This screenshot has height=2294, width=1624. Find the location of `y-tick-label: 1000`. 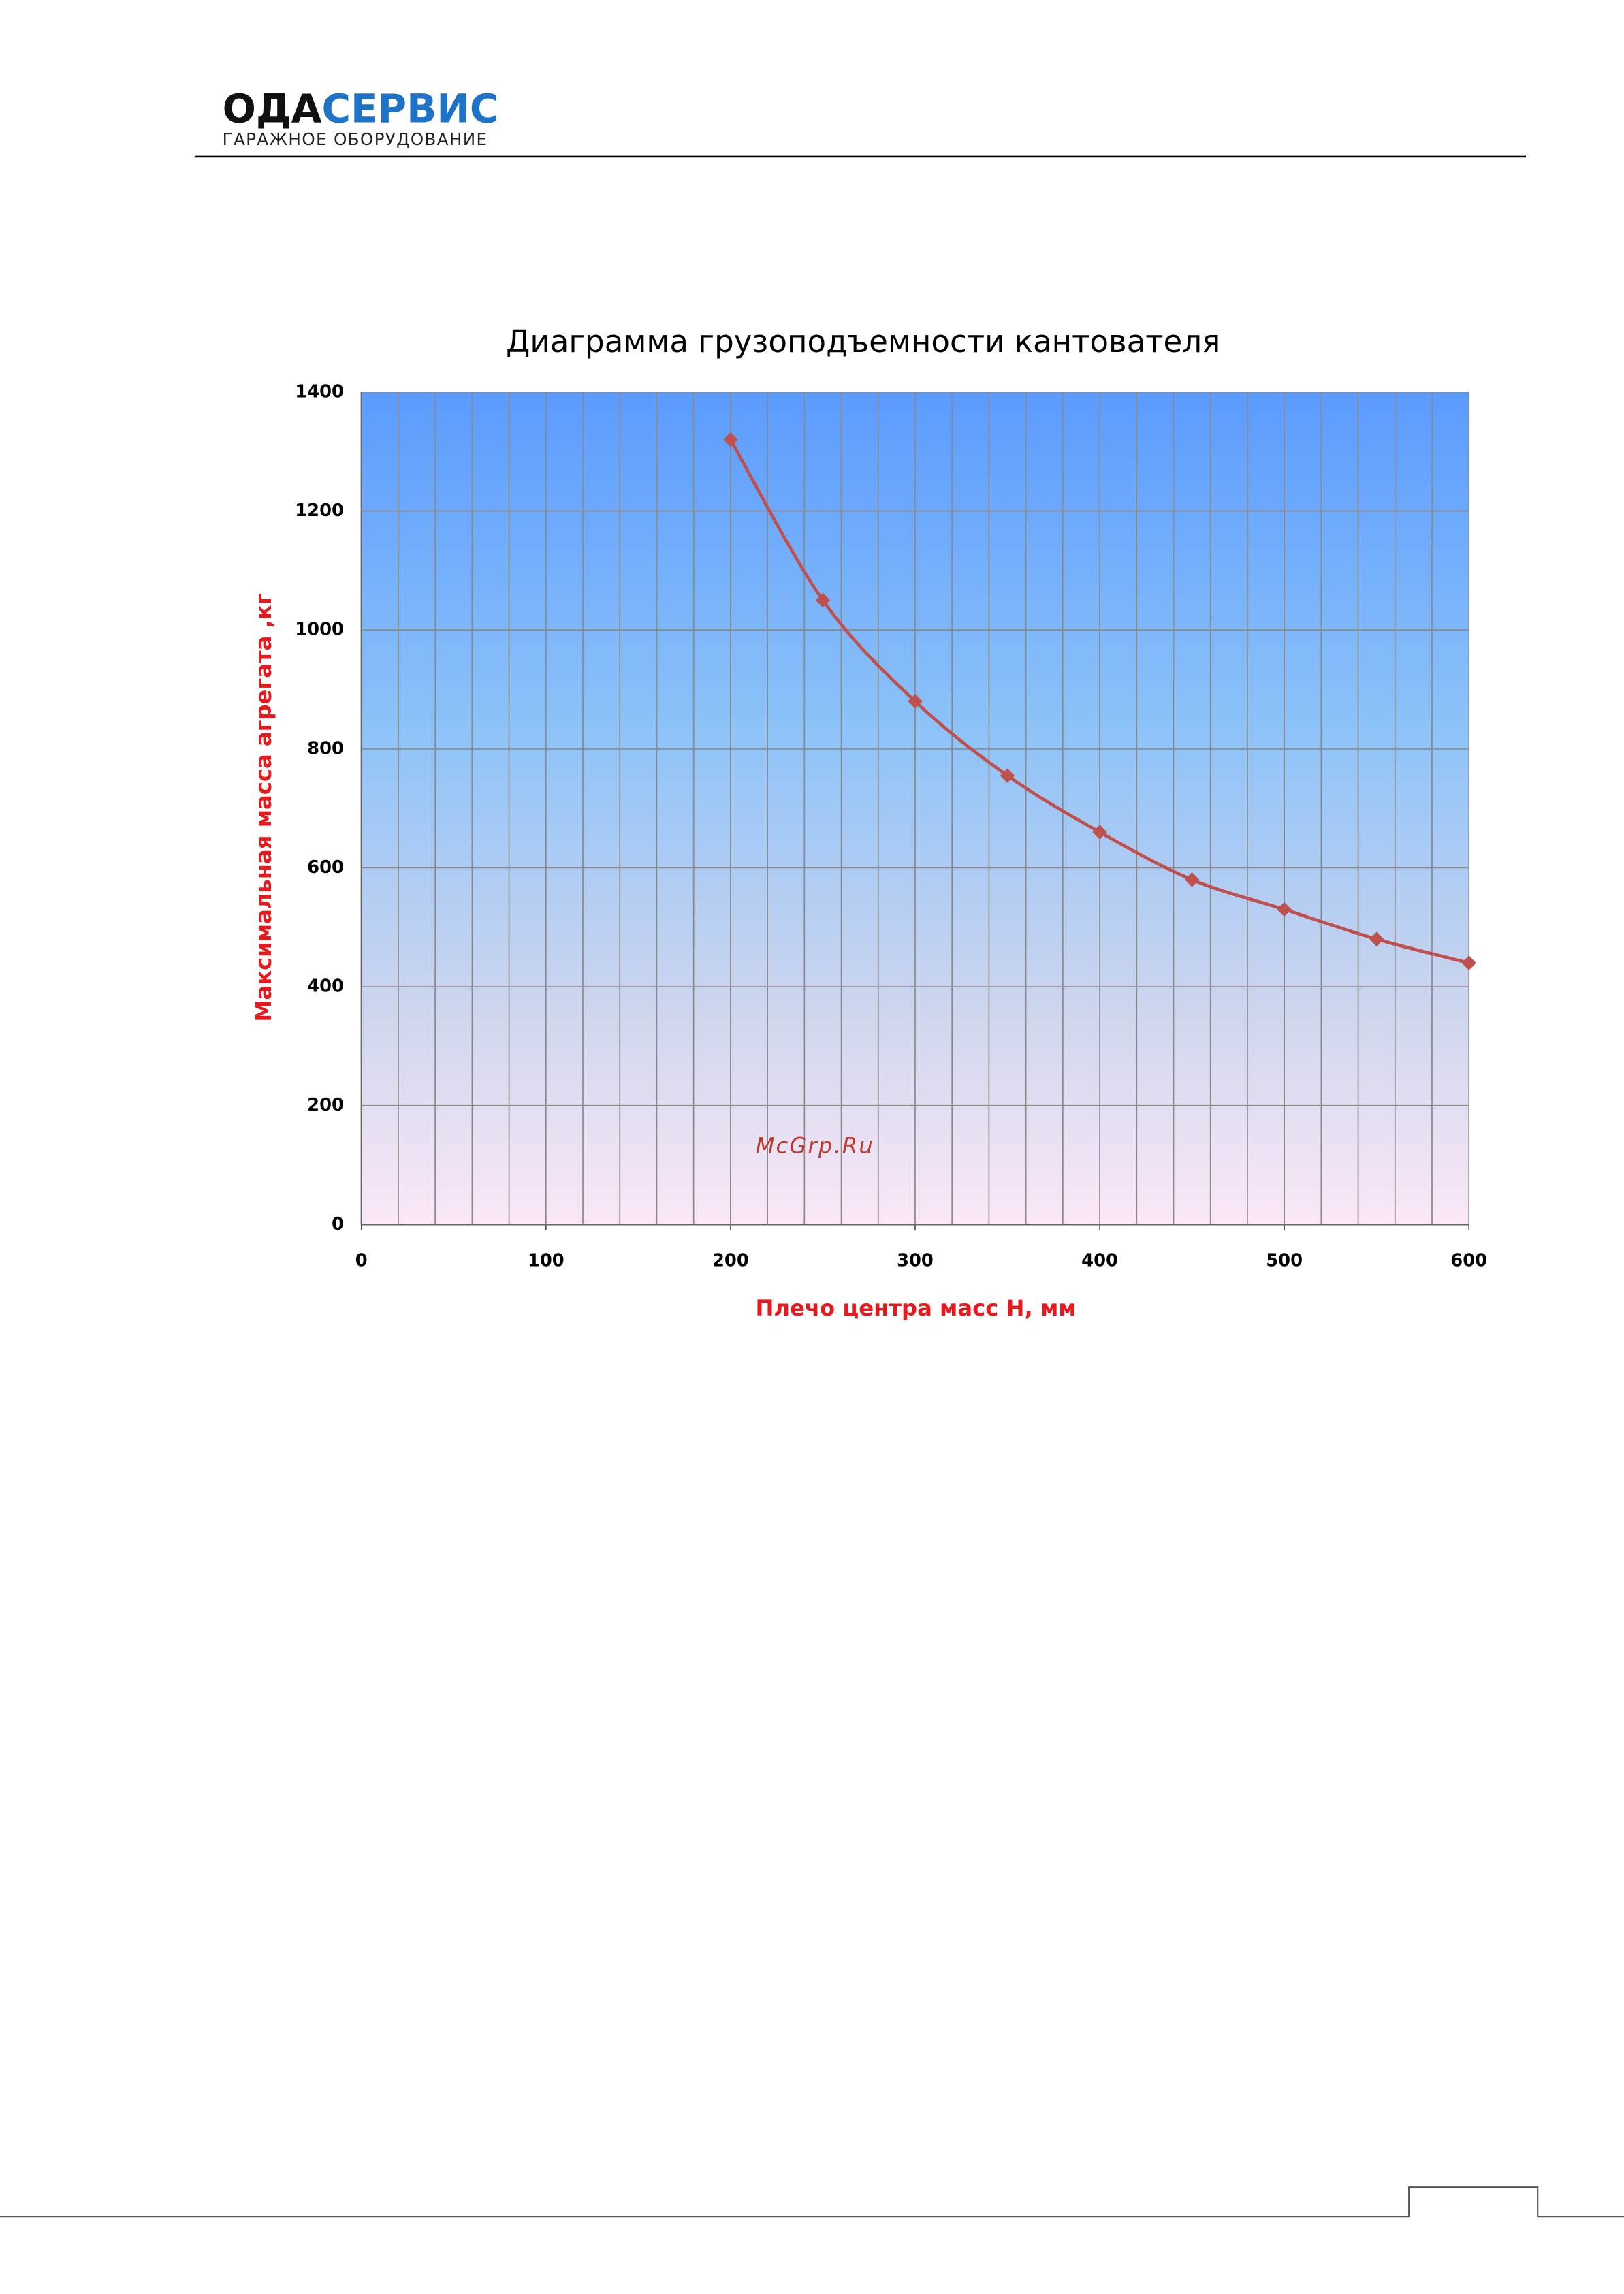

y-tick-label: 1000 is located at coordinates (319, 630).